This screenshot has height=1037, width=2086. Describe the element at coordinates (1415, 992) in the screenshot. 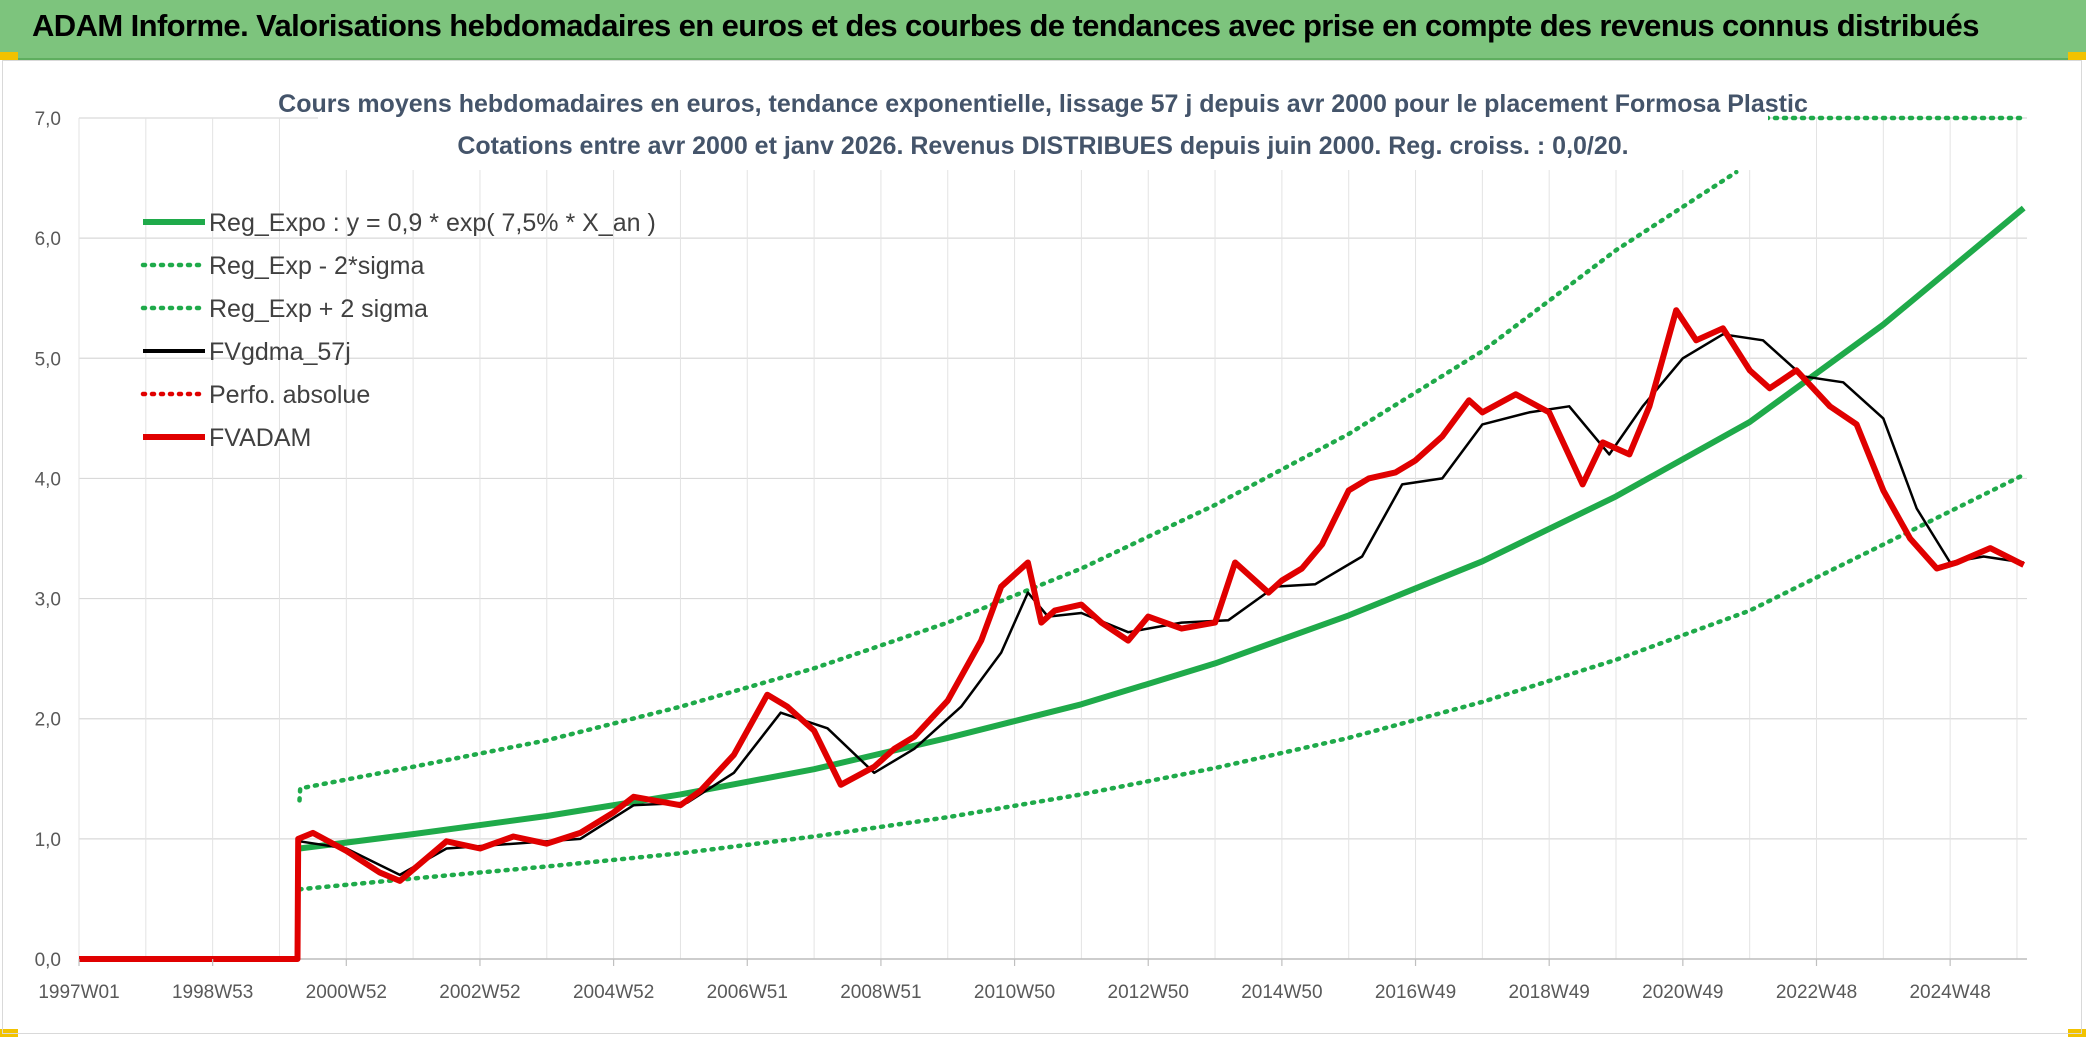

I see `x-tick-label: 2016W49` at that location.